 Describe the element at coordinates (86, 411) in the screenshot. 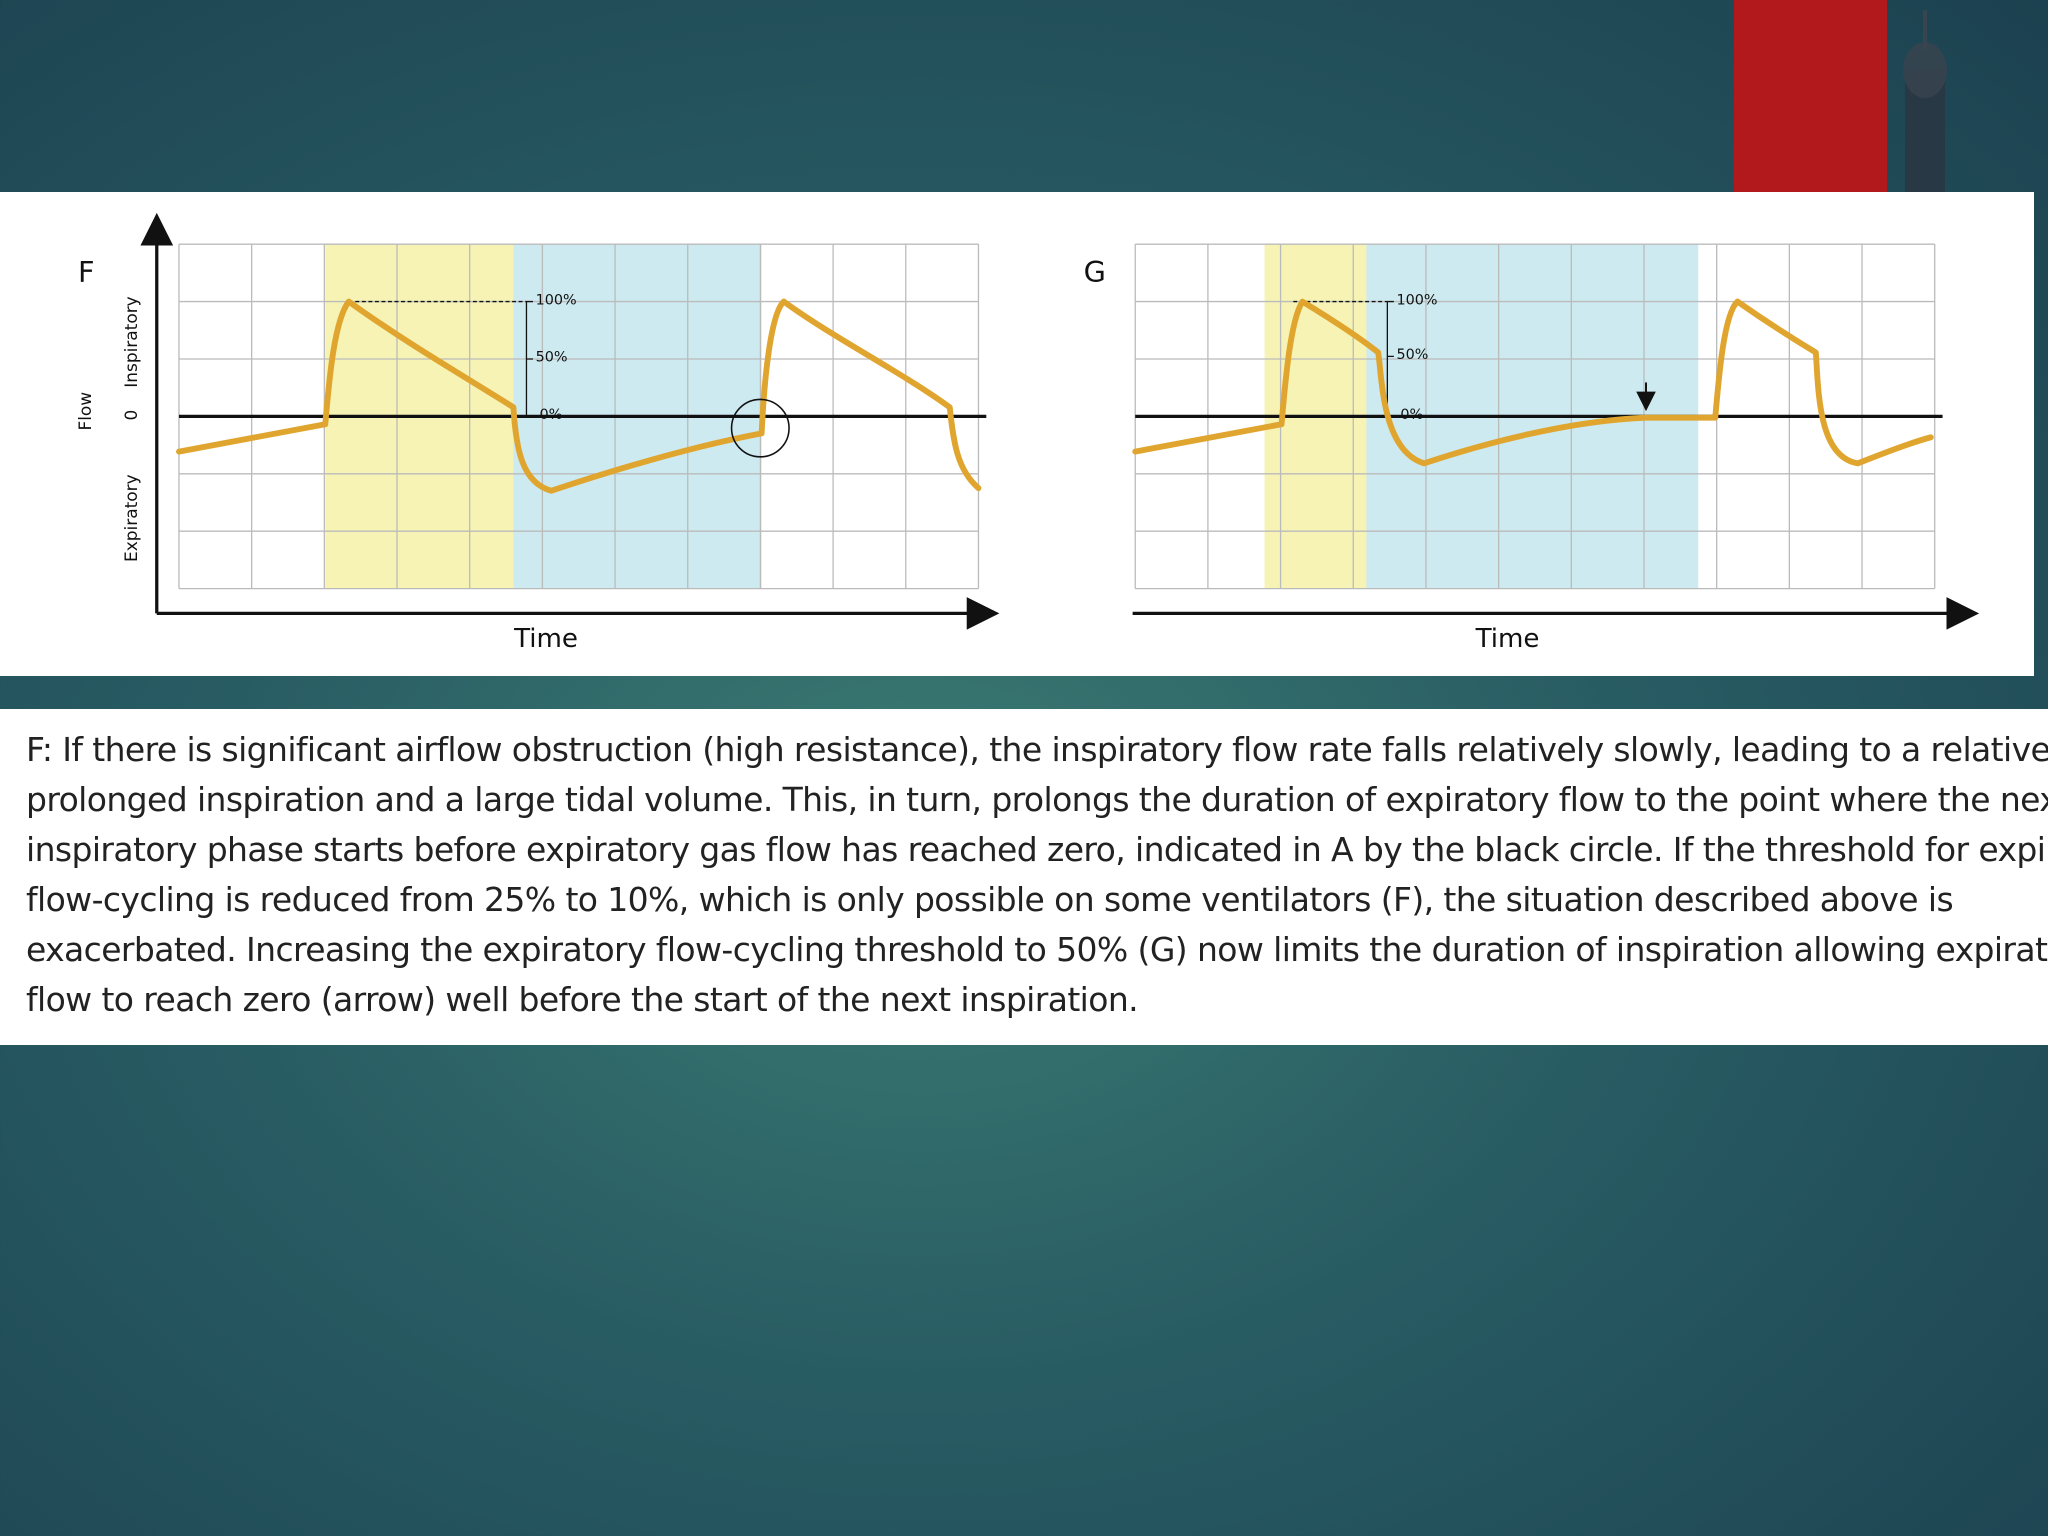

I see `y-label: Flow` at that location.